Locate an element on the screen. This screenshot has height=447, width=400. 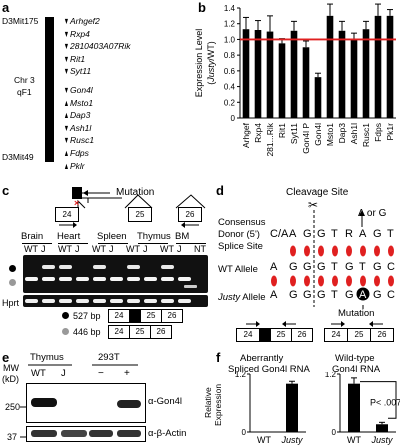
x-tick-label: Gon4l is located at coordinates (318, 134).